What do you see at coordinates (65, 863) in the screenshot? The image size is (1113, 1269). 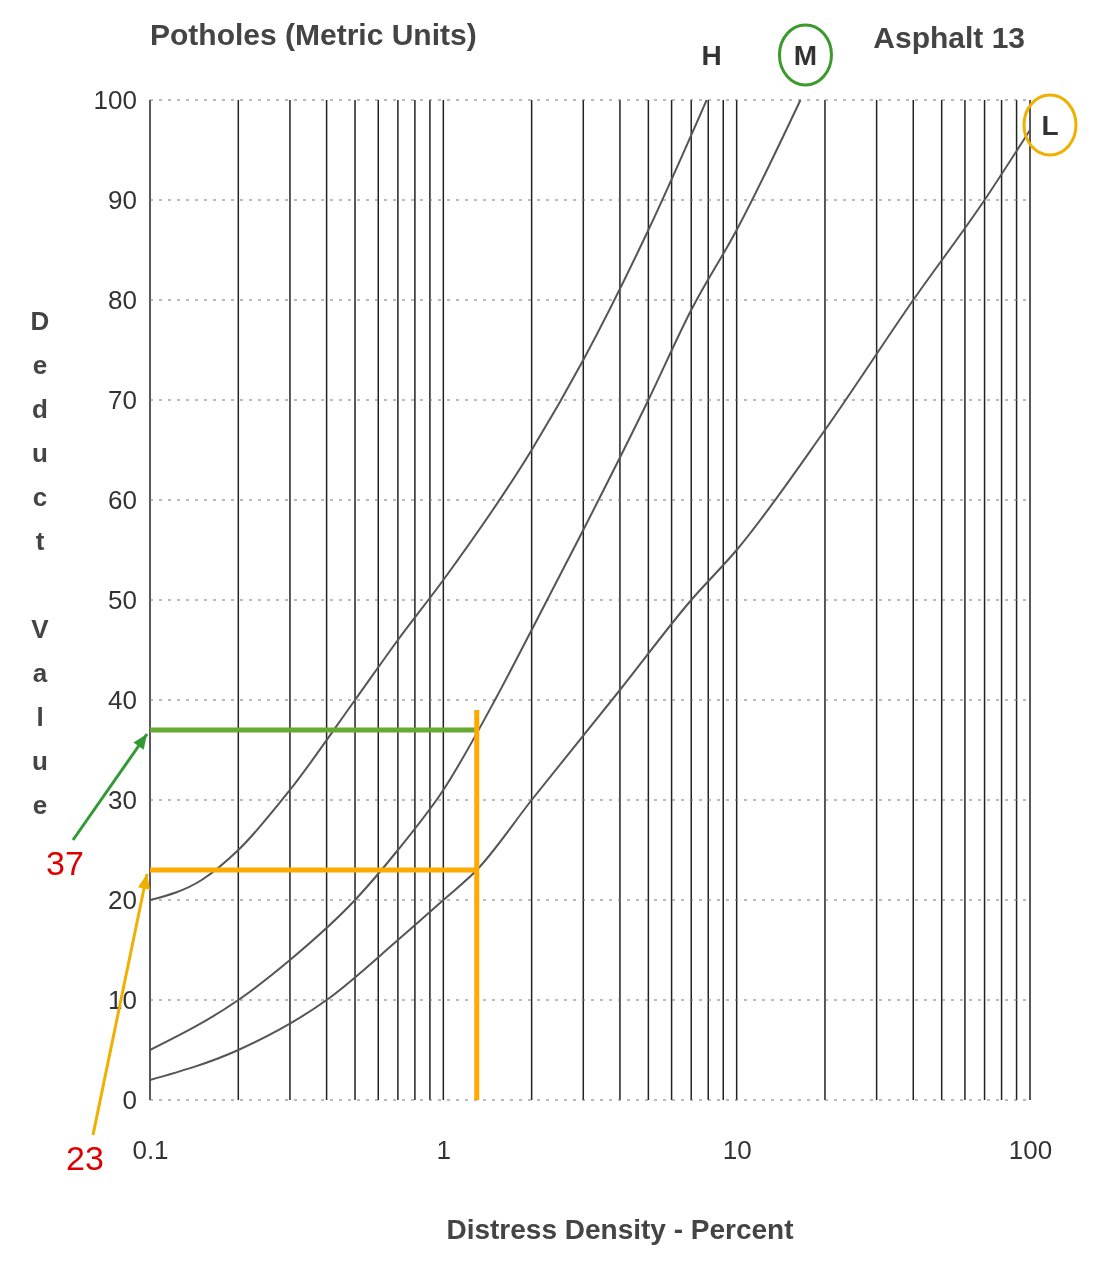 I see `annotation: 37` at bounding box center [65, 863].